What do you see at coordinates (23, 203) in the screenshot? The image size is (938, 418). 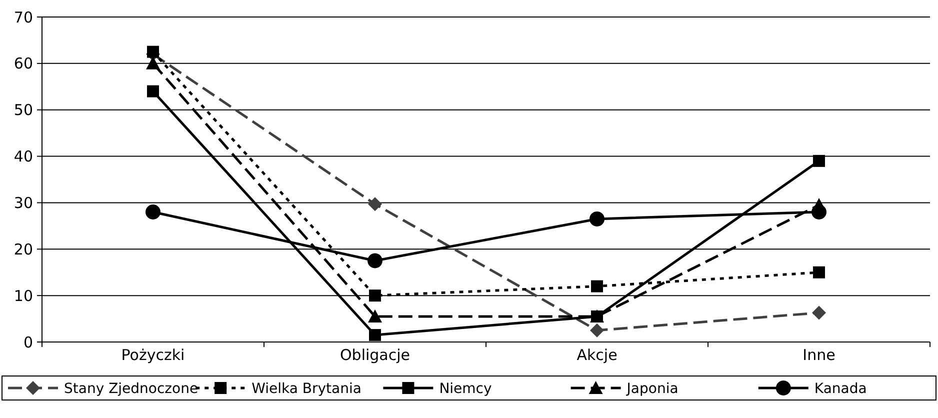 I see `y-tick-label: 30` at bounding box center [23, 203].